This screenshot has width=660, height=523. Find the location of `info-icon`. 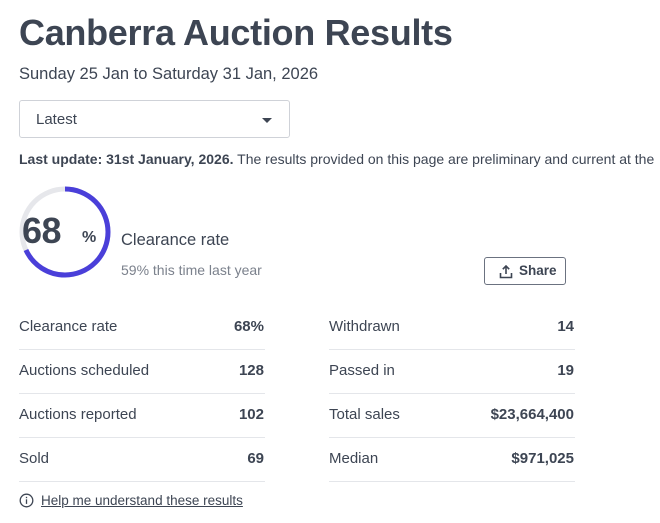

info-icon is located at coordinates (26, 500).